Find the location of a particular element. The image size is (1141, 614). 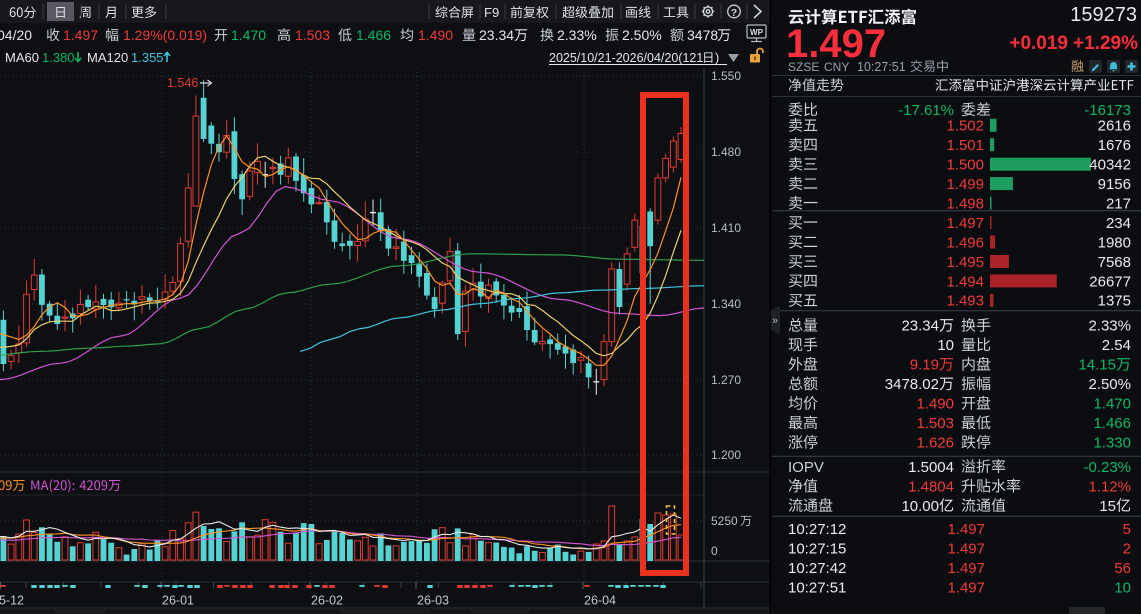

svg-text: F9 is located at coordinates (491, 12).